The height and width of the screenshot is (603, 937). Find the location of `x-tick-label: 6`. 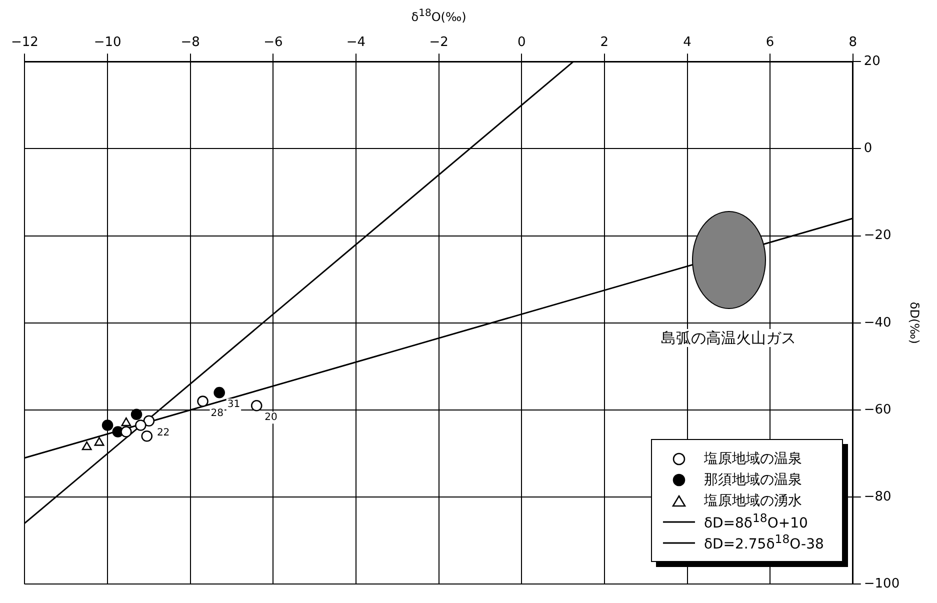

x-tick-label: 6 is located at coordinates (770, 42).